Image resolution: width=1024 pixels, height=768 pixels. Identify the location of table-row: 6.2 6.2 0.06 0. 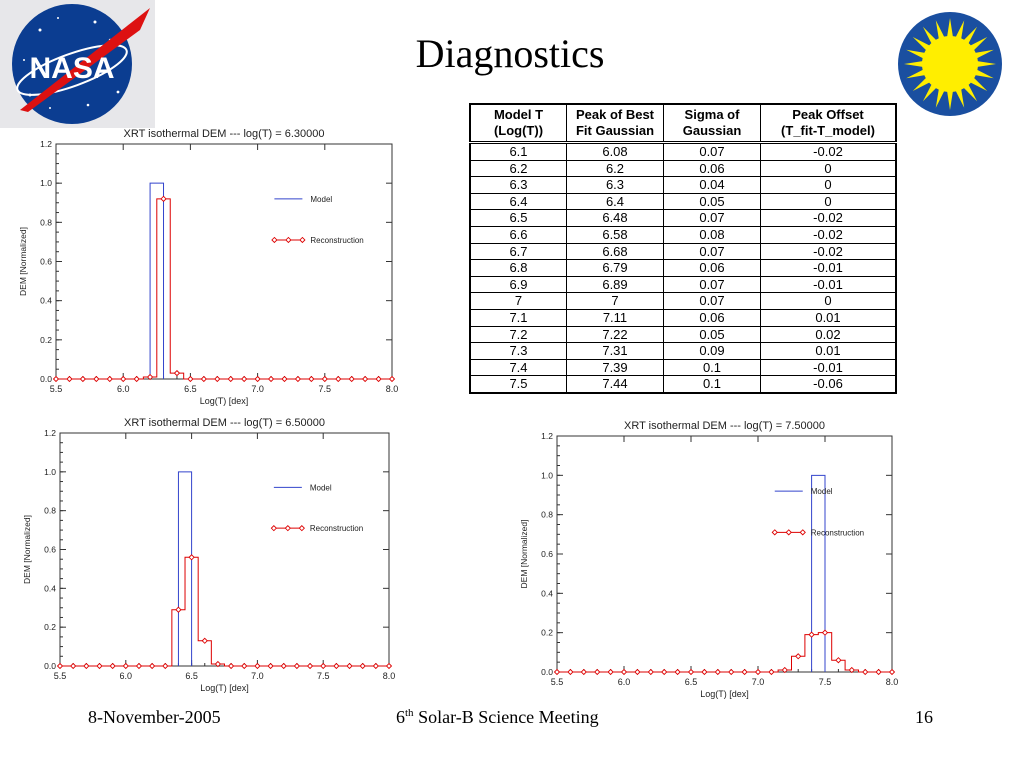
(683, 168).